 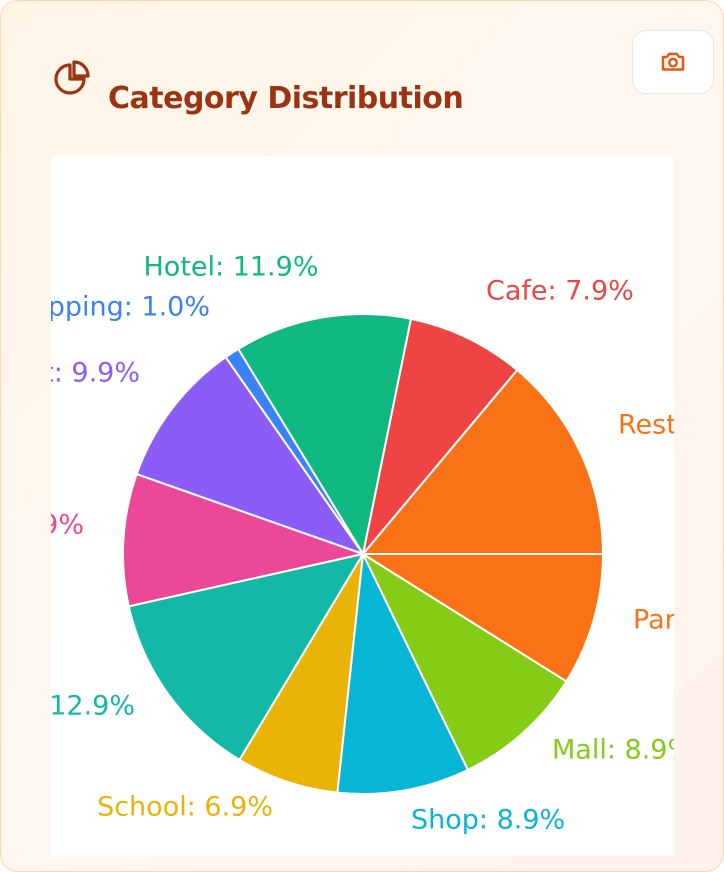 I want to click on camera-button, so click(x=673, y=62).